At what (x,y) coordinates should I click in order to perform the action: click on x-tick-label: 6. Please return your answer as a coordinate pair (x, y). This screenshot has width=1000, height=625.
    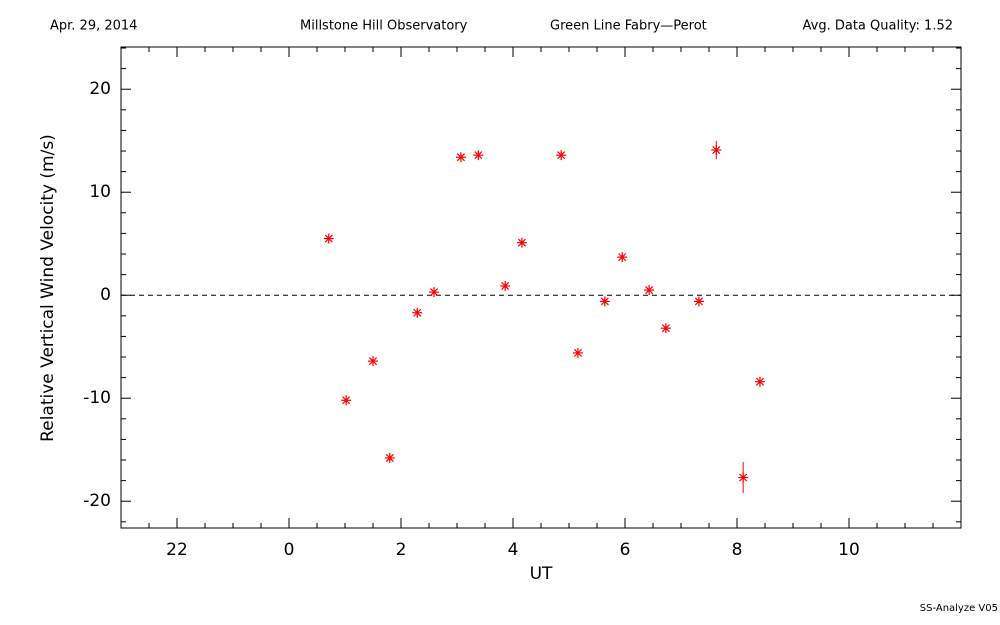
    Looking at the image, I should click on (625, 550).